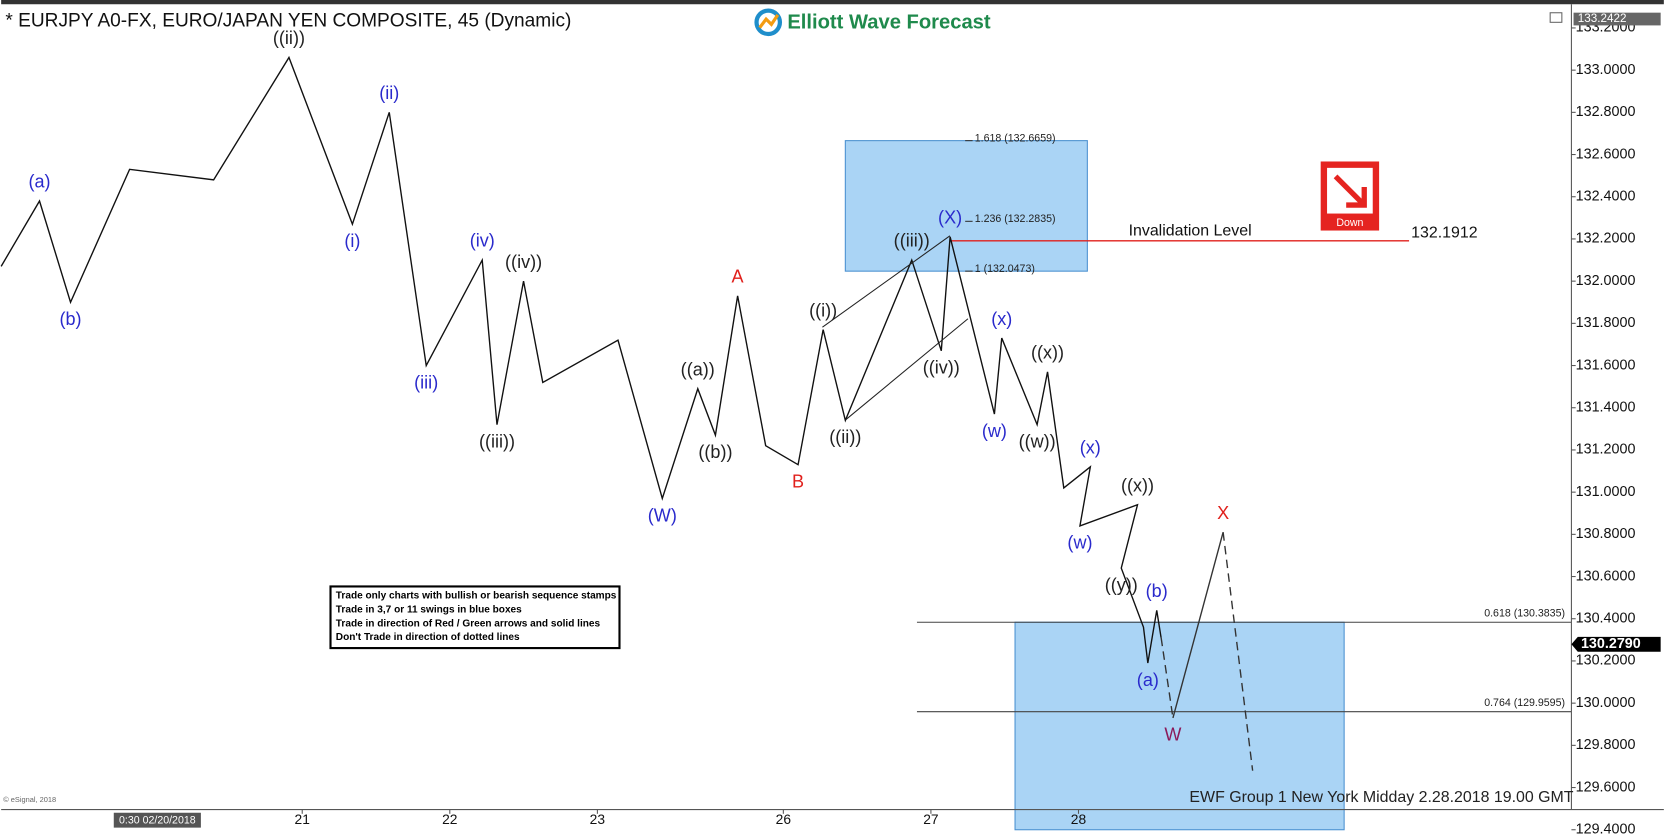 Image resolution: width=1665 pixels, height=834 pixels. I want to click on copyright: © eSignal, 2018, so click(29, 799).